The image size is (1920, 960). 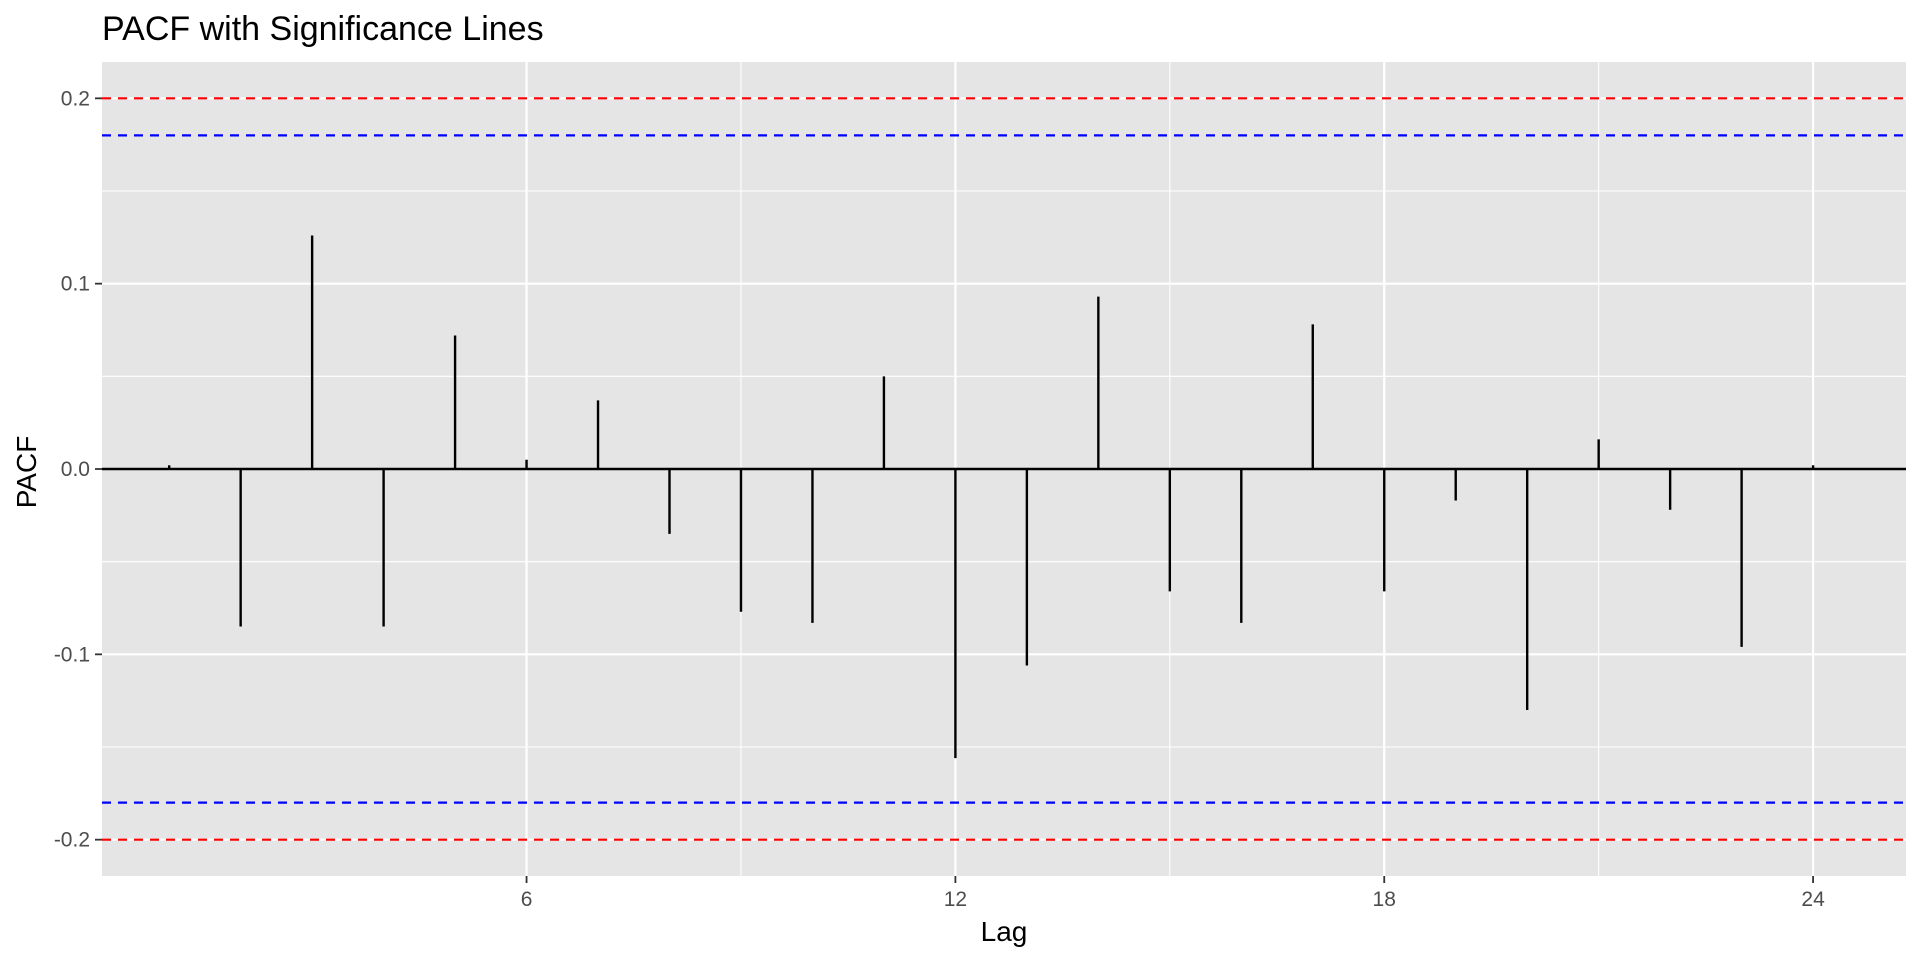 What do you see at coordinates (72, 840) in the screenshot?
I see `y-tick-label: -0.2` at bounding box center [72, 840].